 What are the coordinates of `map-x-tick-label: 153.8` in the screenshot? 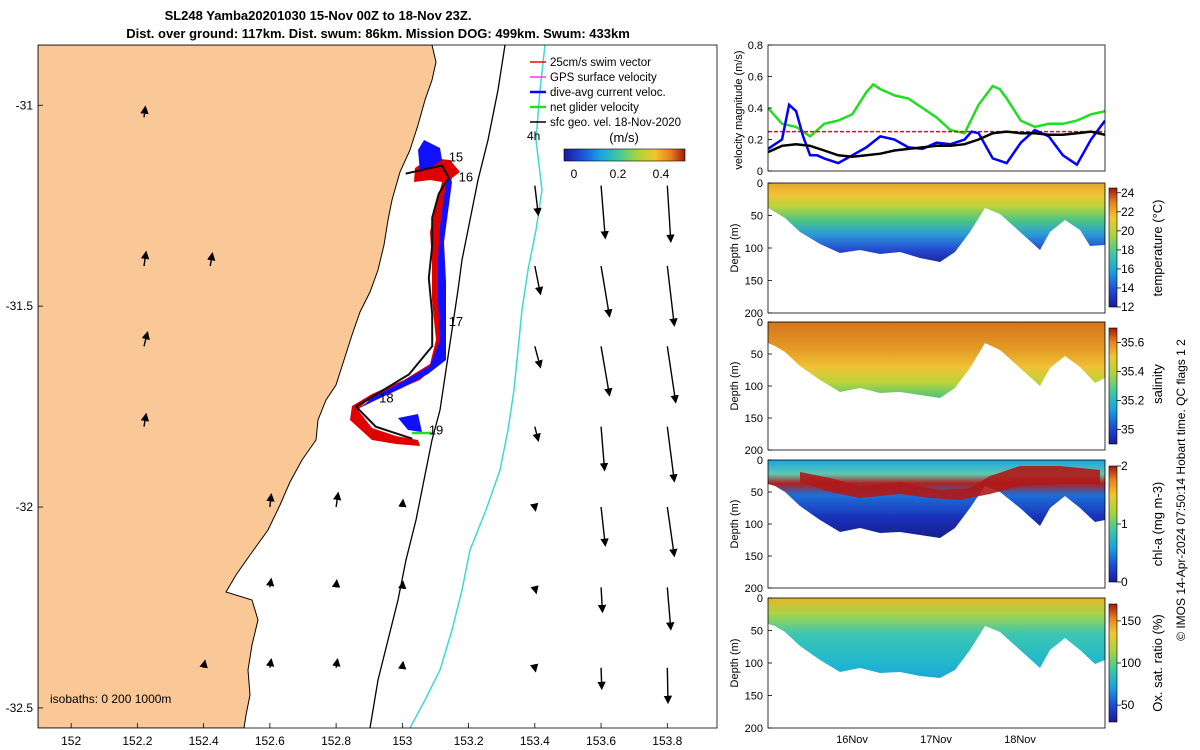 It's located at (667, 741).